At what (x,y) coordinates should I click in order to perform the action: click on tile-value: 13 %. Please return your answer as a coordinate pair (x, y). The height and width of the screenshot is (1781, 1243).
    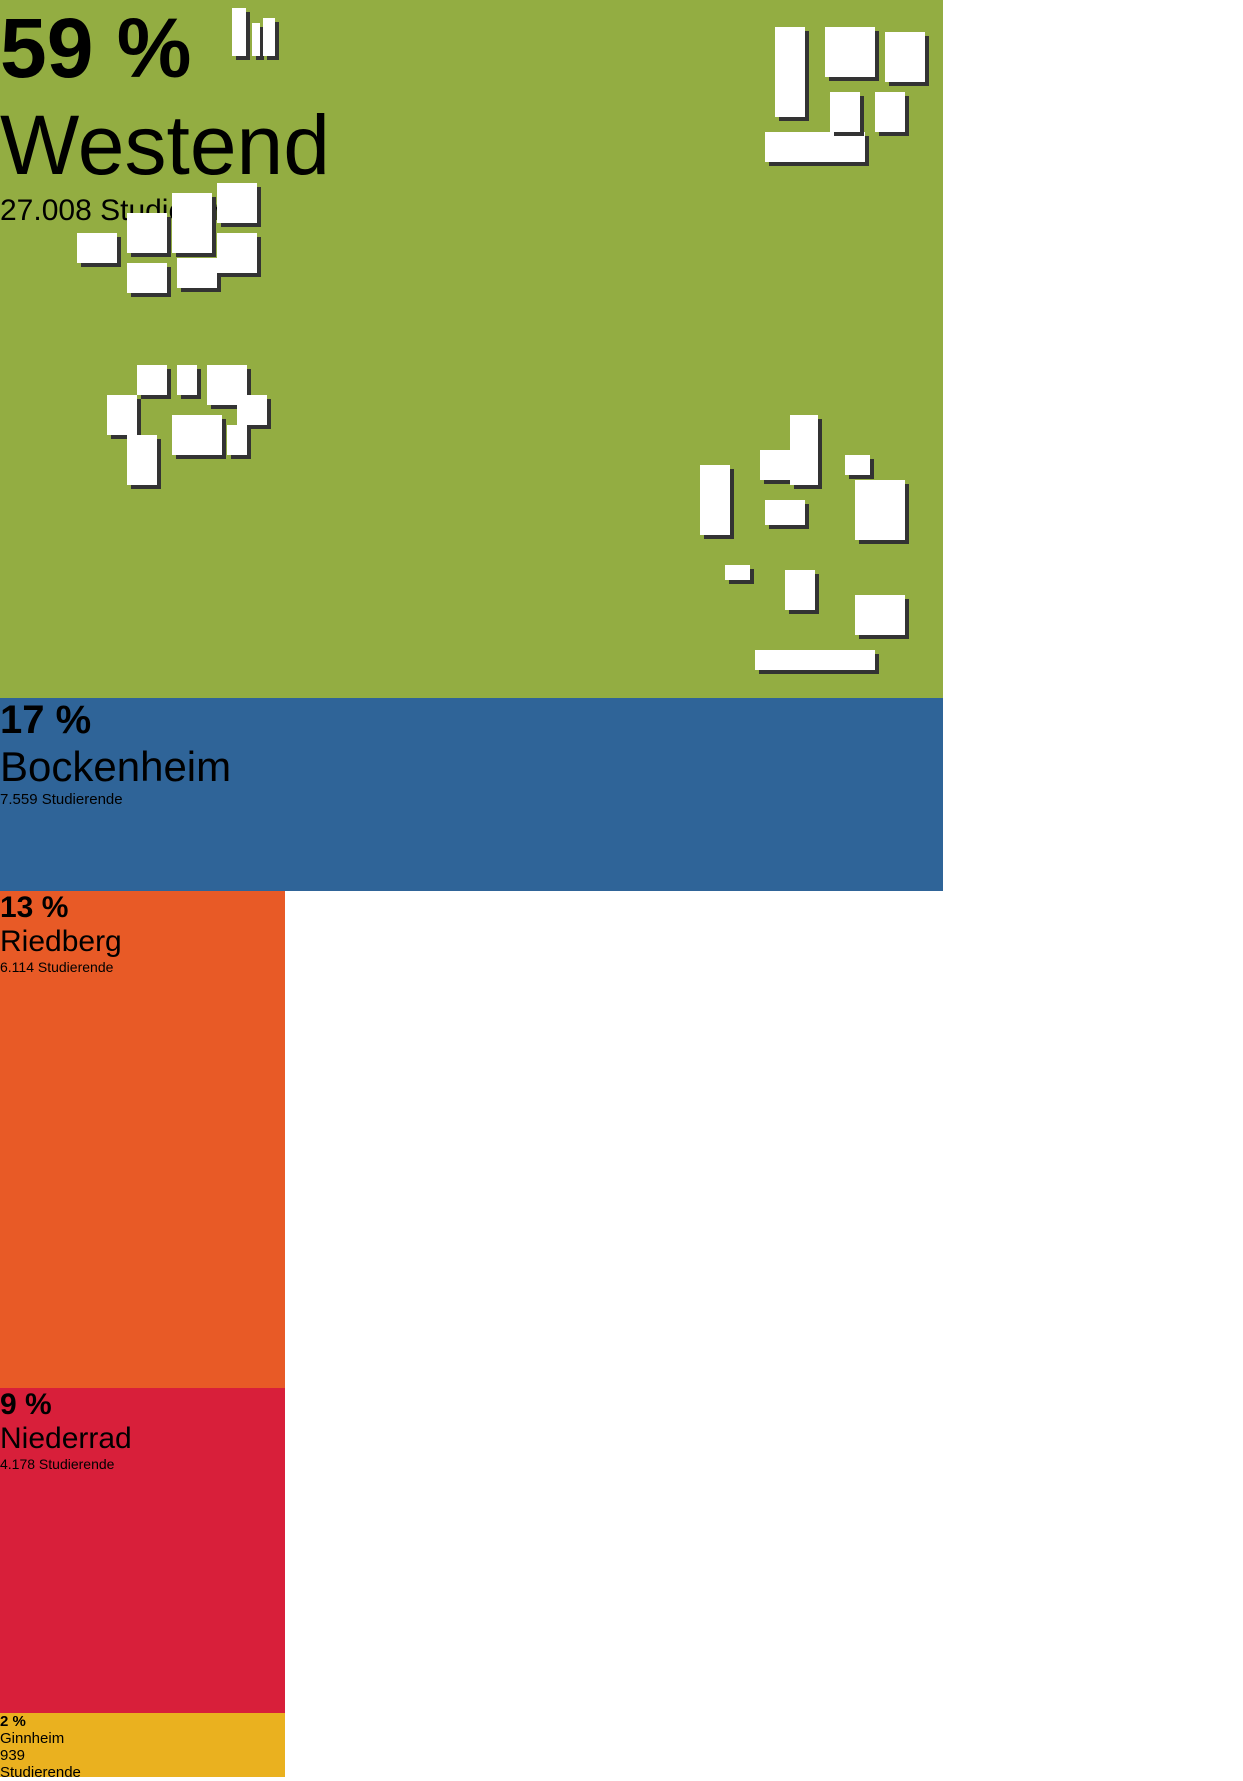
    Looking at the image, I should click on (34, 907).